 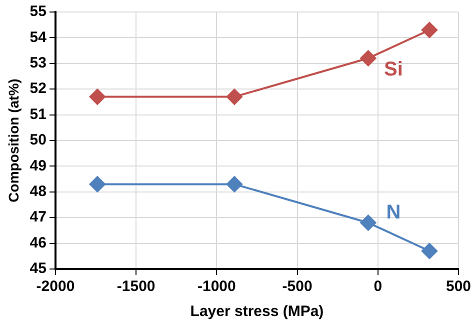 What do you see at coordinates (297, 287) in the screenshot?
I see `x-tick-label: -500` at bounding box center [297, 287].